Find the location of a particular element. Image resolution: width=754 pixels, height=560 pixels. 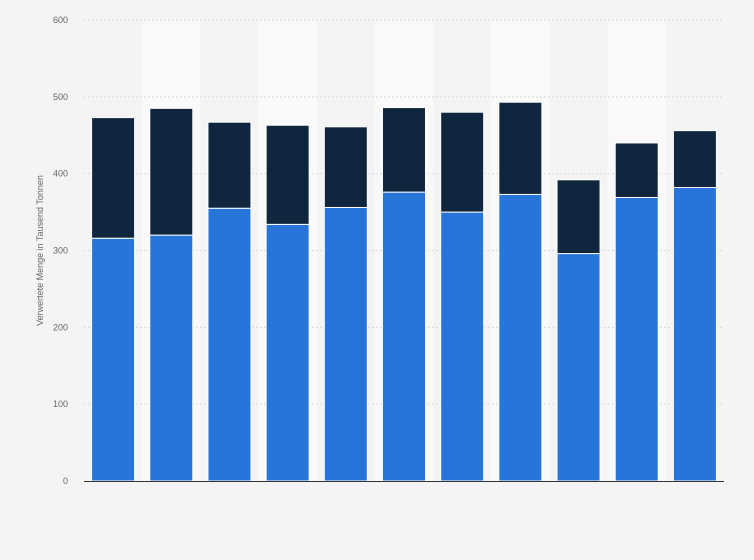

y-tick-label: 100 is located at coordinates (60, 404).